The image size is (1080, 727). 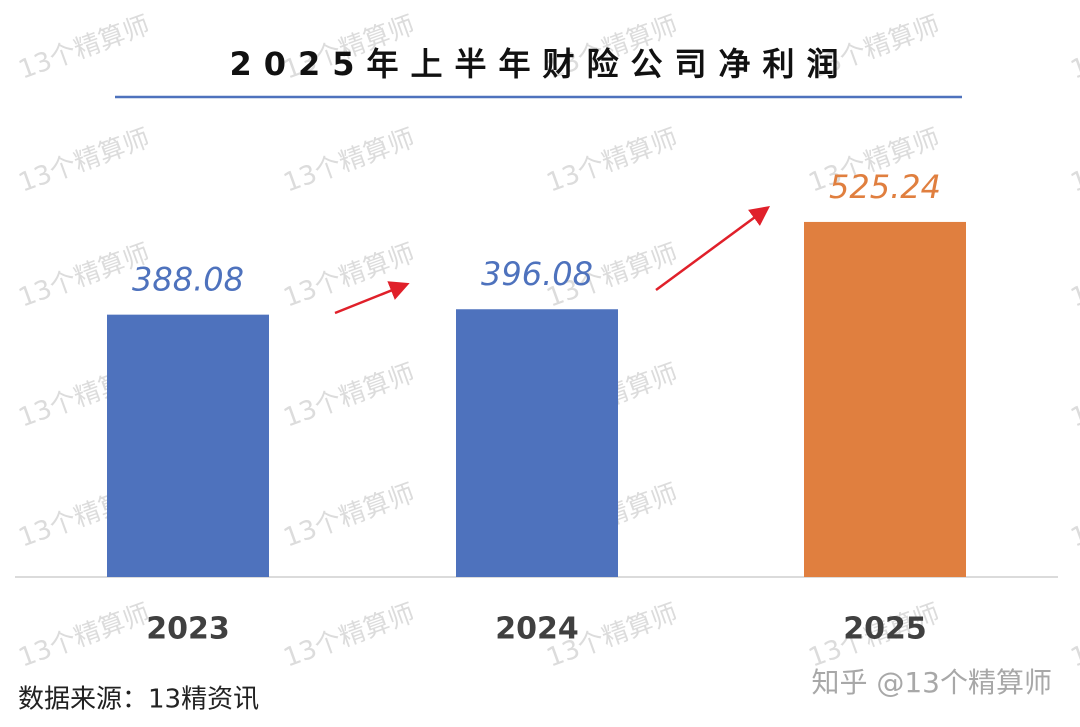 What do you see at coordinates (537, 629) in the screenshot?
I see `x-tick-label: 2024` at bounding box center [537, 629].